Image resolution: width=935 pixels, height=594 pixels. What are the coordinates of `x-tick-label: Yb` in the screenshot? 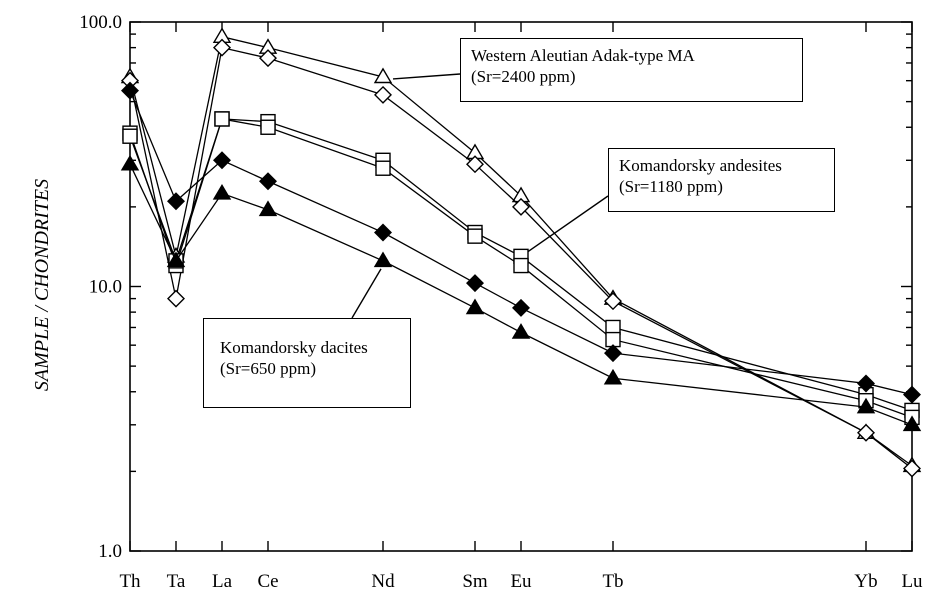 It's located at (865, 581).